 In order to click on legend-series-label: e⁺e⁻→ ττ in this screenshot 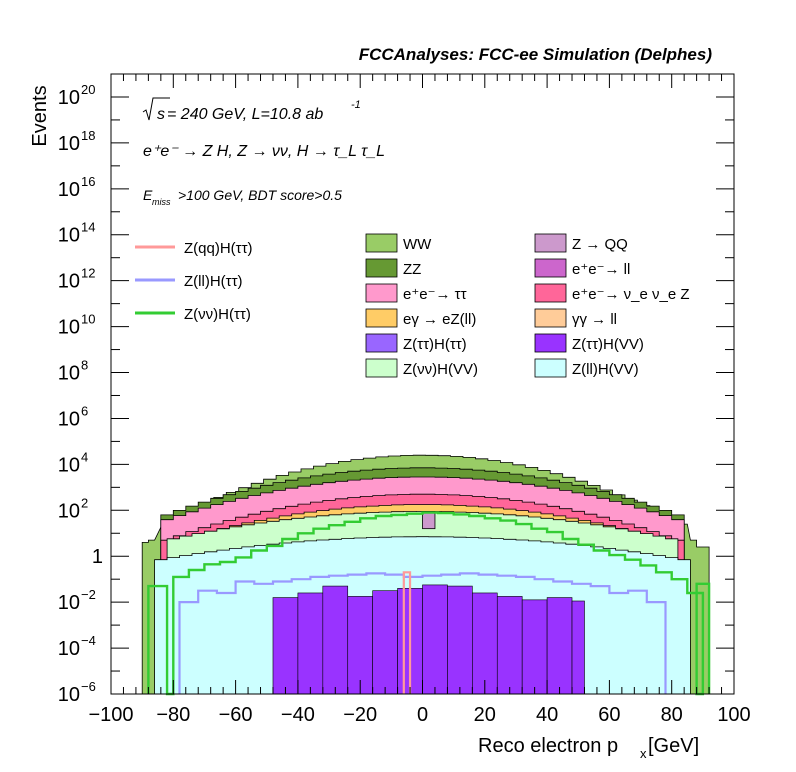, I will do `click(435, 294)`.